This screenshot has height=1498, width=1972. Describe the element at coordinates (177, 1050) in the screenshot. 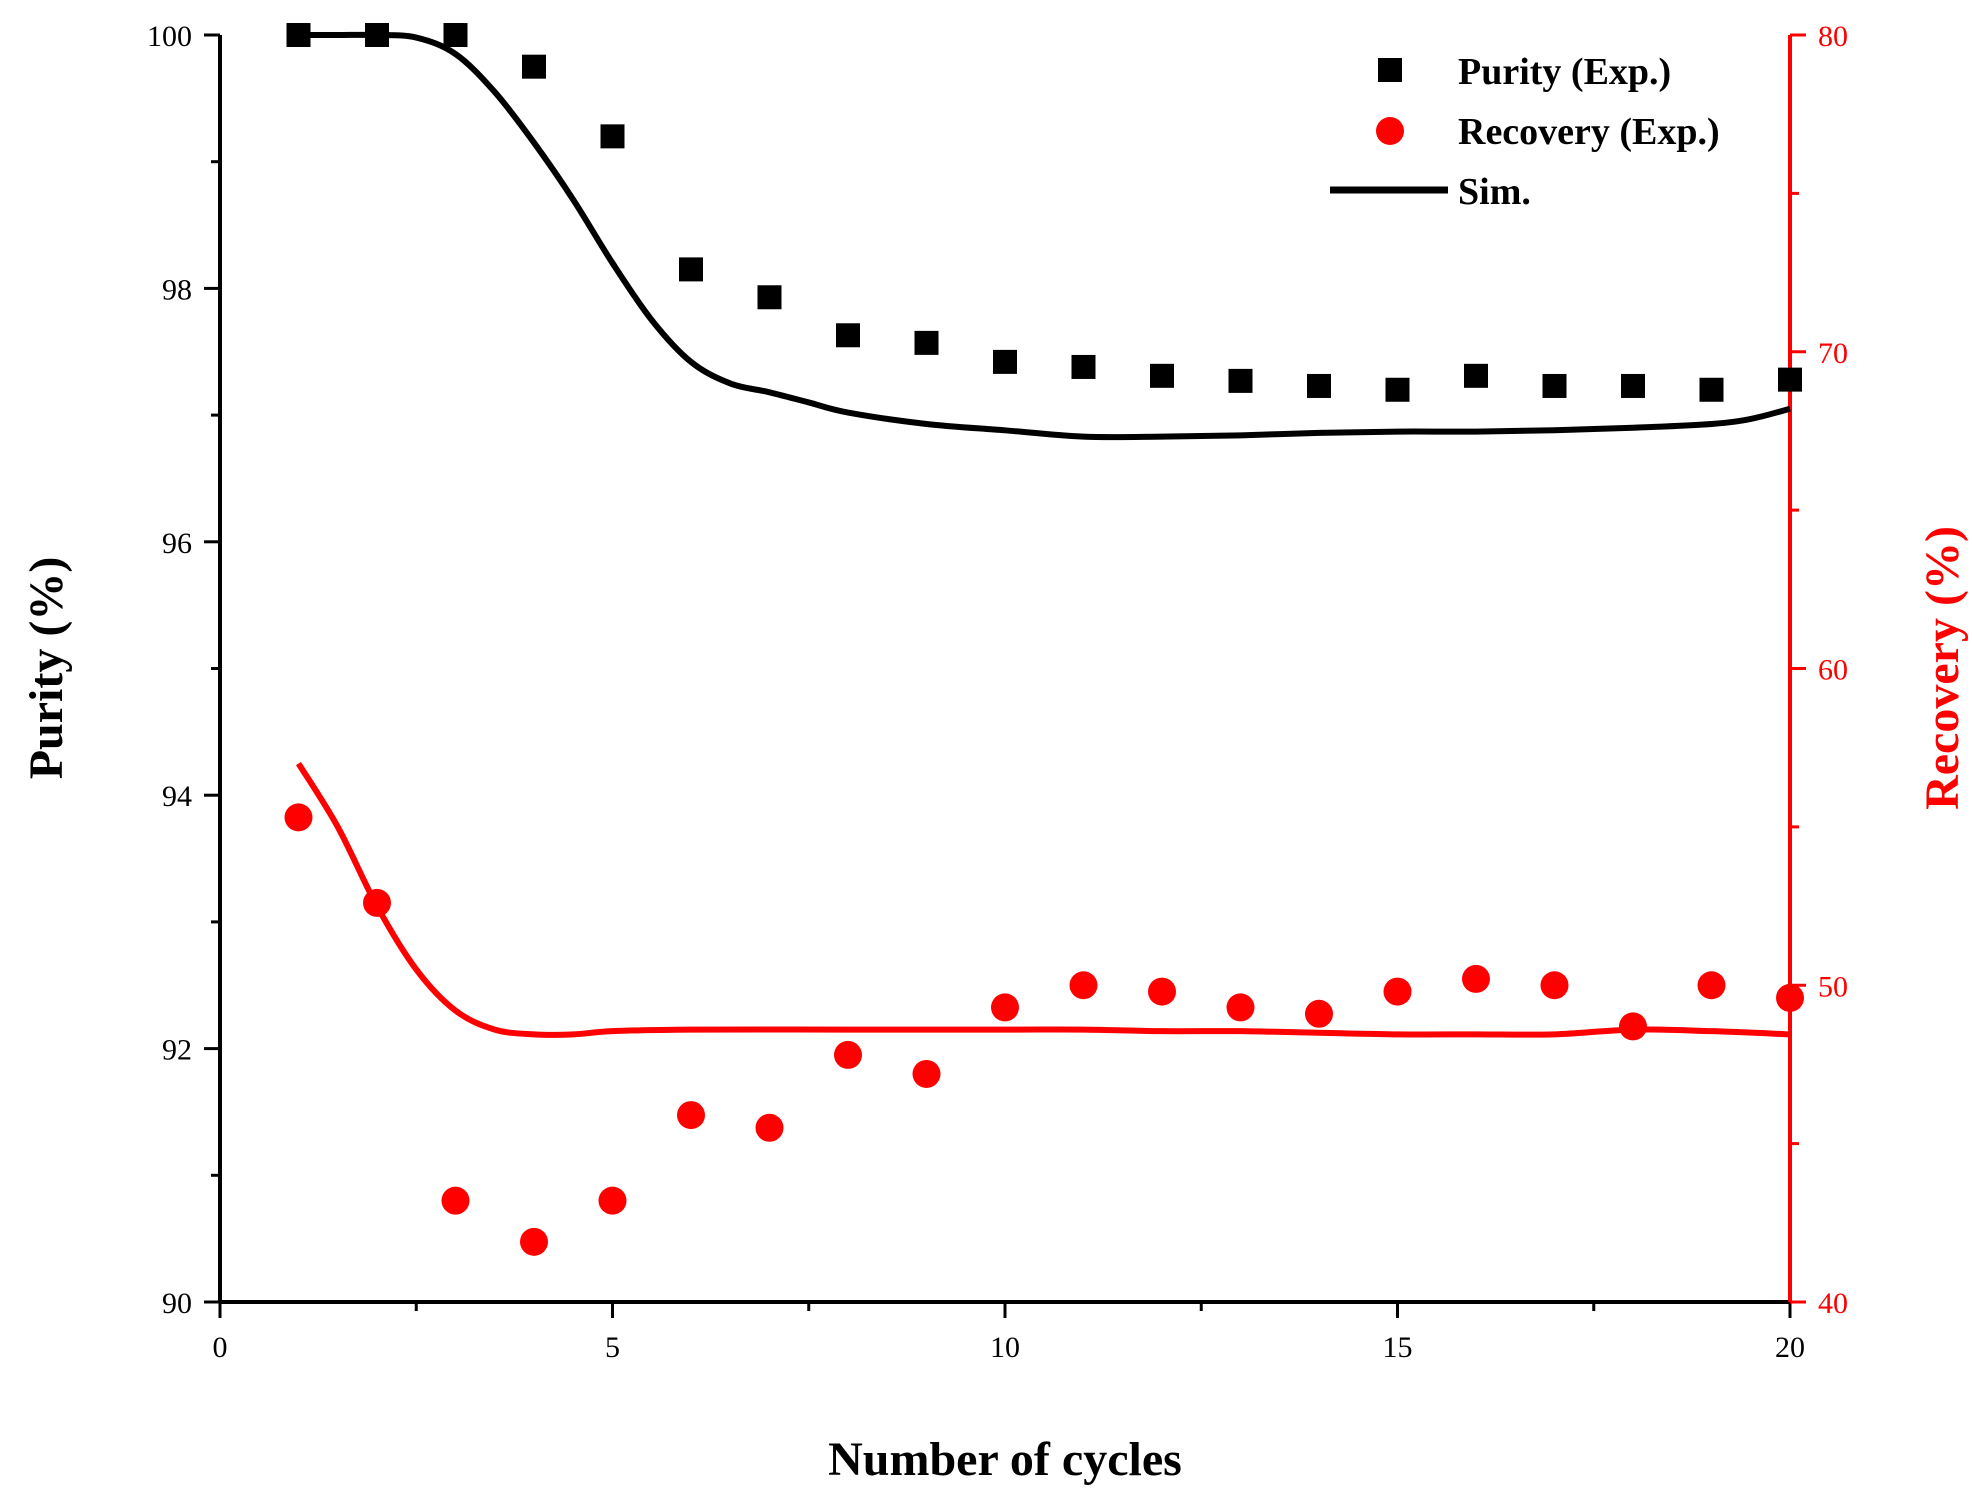

I see `left-y-tick-label: 92` at that location.